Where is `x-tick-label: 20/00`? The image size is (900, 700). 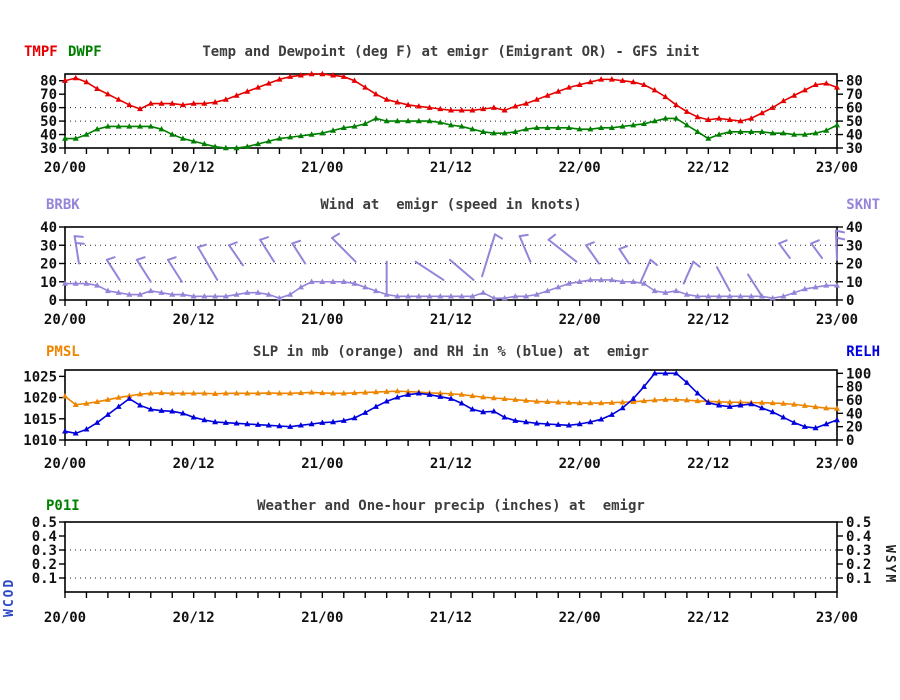 x-tick-label: 20/00 is located at coordinates (65, 618).